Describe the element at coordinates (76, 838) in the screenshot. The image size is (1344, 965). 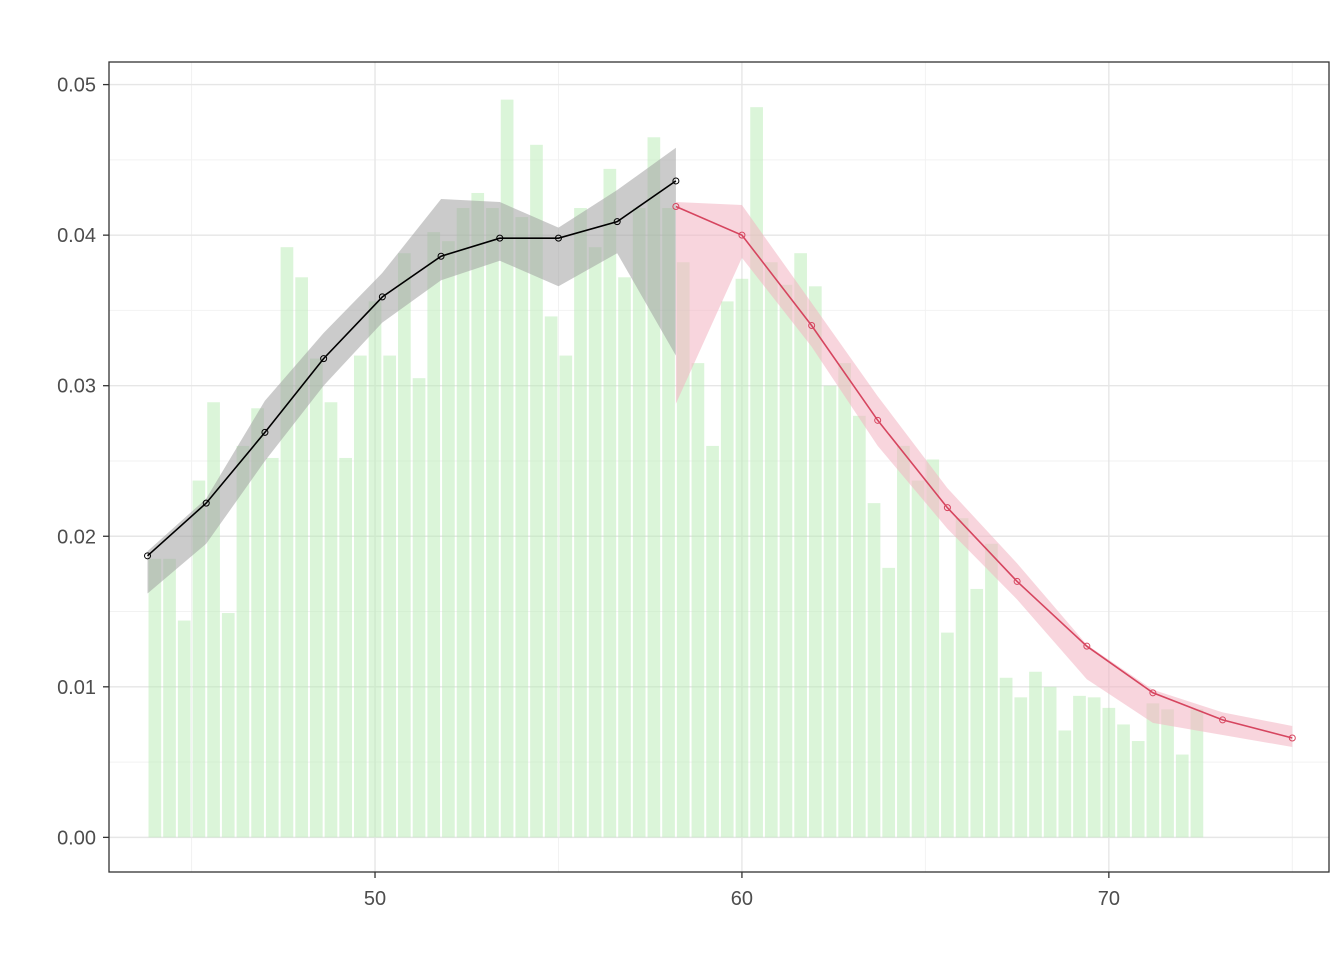
I see `y-tick-label: 0.00` at that location.